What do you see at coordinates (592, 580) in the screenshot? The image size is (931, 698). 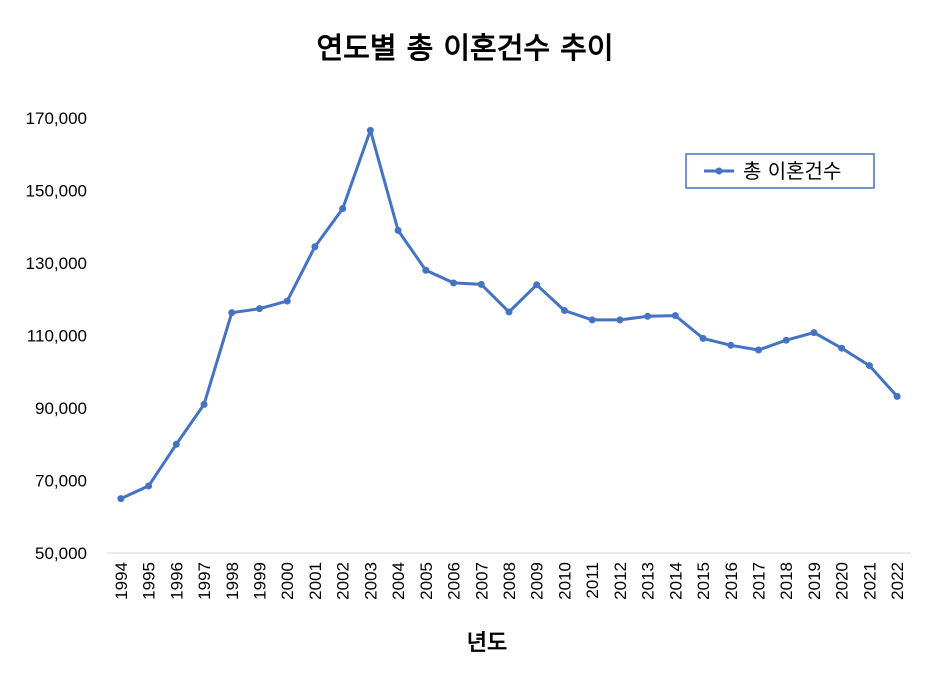 I see `x-tick-label: 2011` at bounding box center [592, 580].